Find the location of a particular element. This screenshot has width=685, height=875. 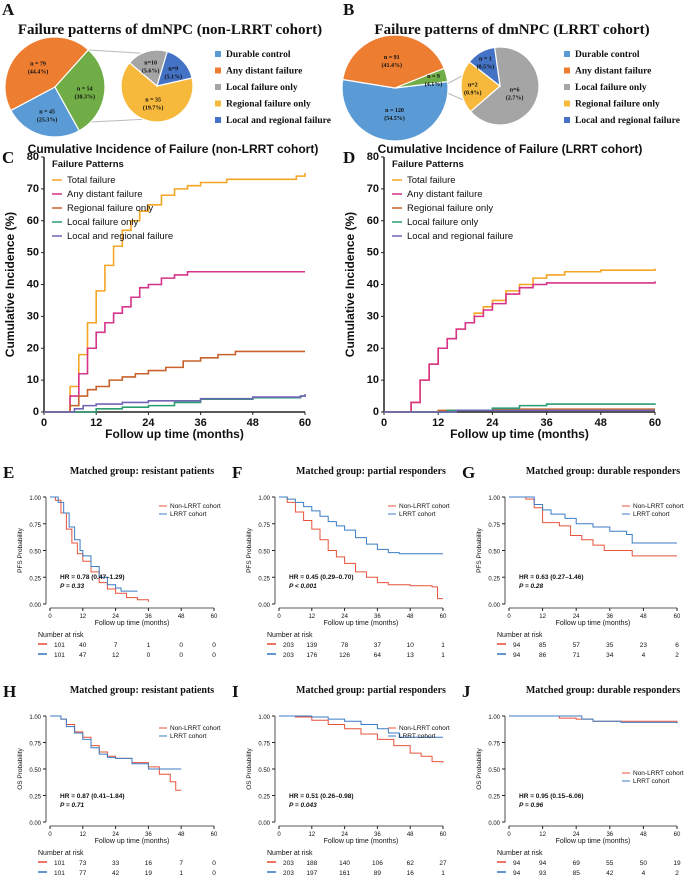

pie-b-detail-pct: (0.9%) is located at coordinates (473, 93).